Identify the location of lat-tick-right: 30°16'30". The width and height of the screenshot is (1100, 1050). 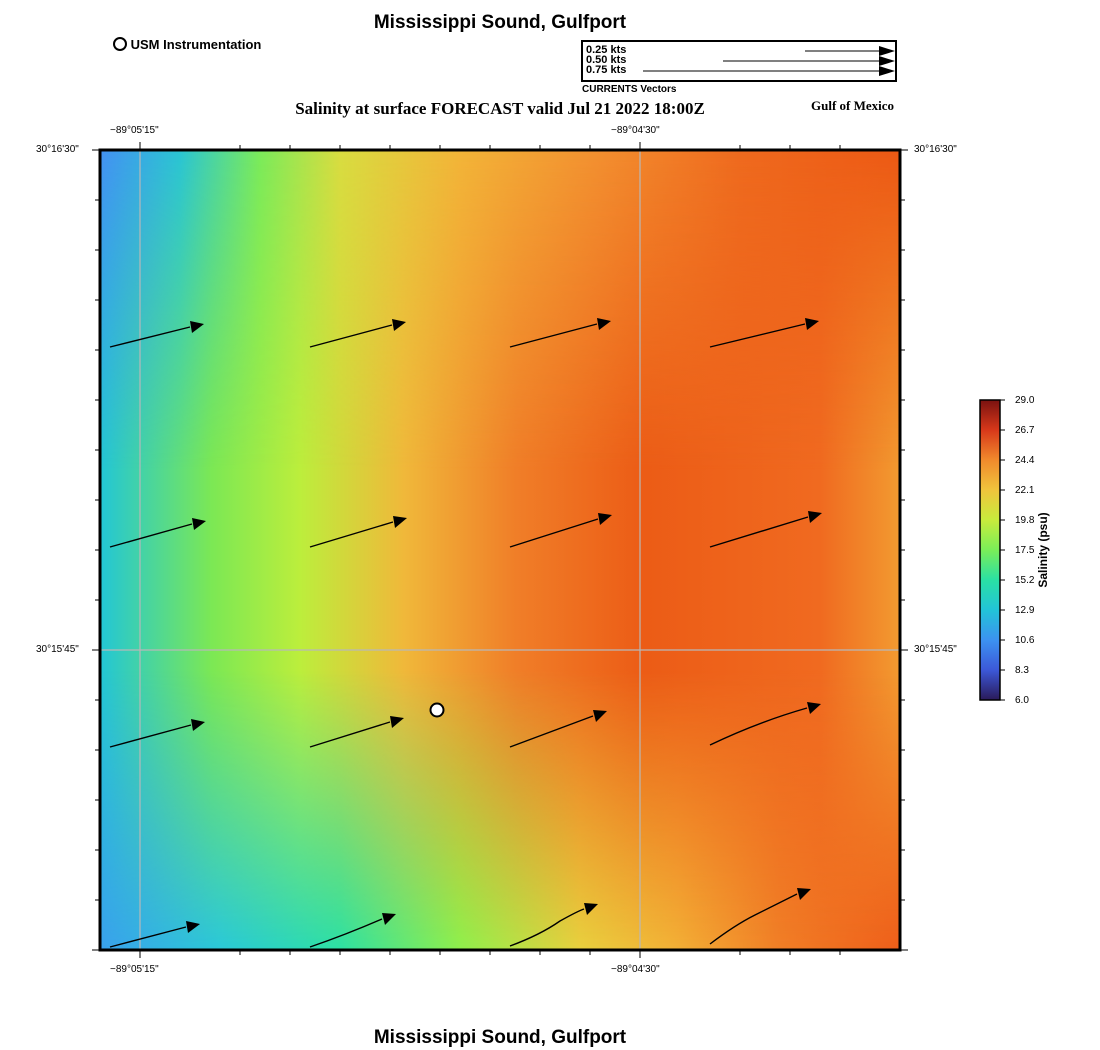
(935, 149).